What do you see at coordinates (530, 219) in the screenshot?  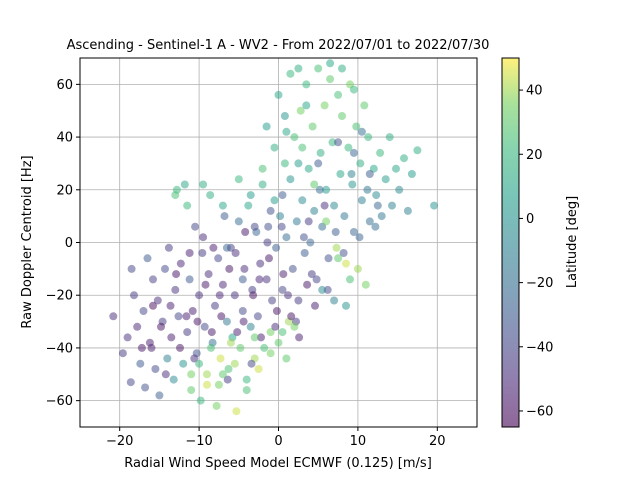 I see `colorbar-tick-label: 0` at bounding box center [530, 219].